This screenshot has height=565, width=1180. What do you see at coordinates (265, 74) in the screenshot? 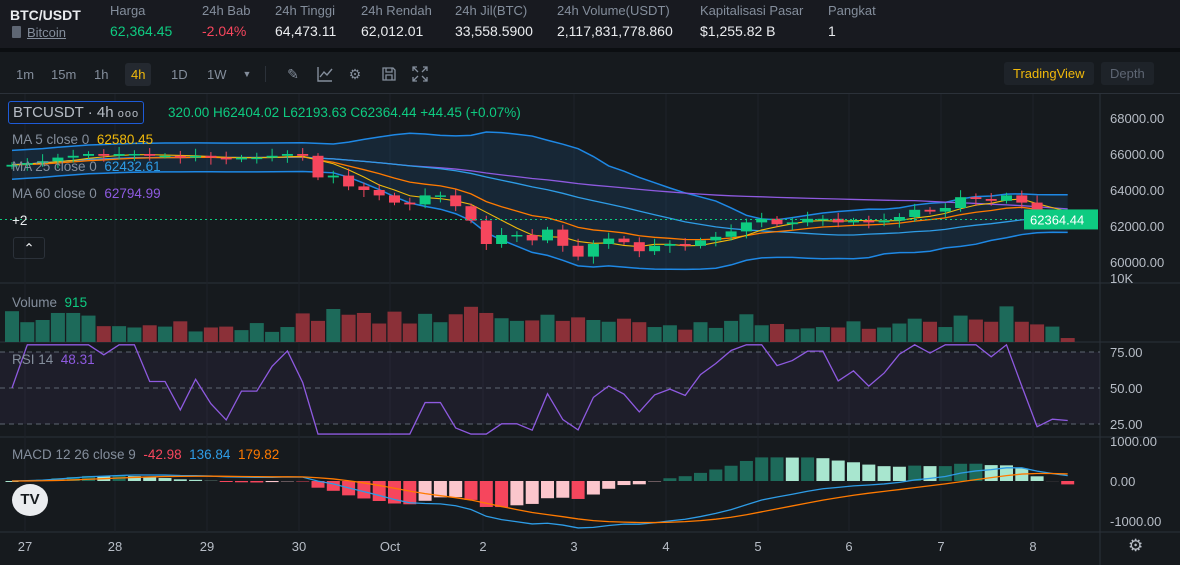
I see `divider` at bounding box center [265, 74].